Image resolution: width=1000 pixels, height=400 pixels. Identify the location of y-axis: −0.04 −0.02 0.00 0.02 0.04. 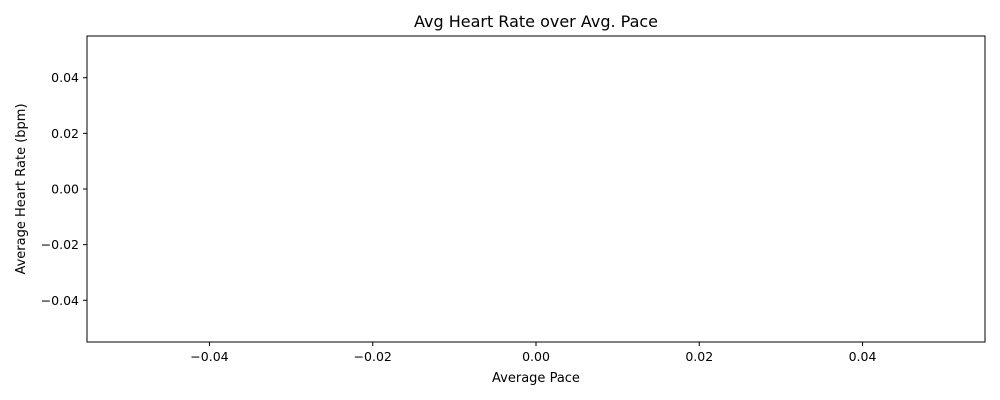
(64, 189).